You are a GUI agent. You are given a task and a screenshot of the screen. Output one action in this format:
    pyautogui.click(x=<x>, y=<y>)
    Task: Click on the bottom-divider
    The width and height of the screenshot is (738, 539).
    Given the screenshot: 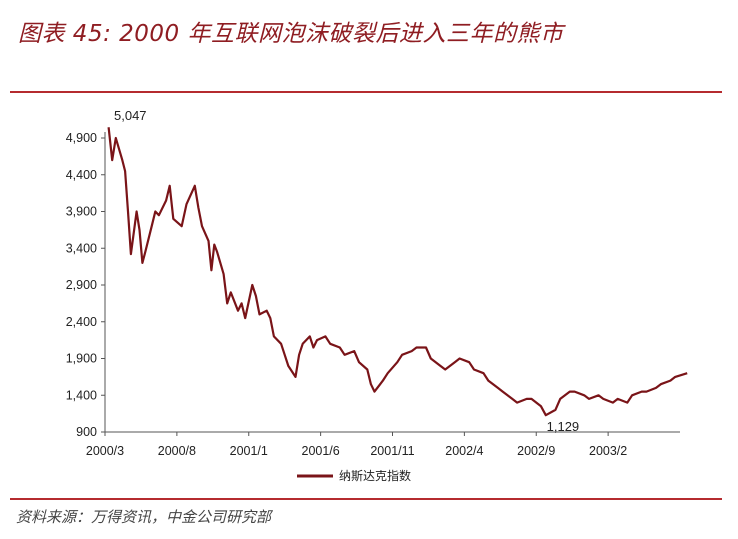 What is the action you would take?
    pyautogui.click(x=366, y=499)
    